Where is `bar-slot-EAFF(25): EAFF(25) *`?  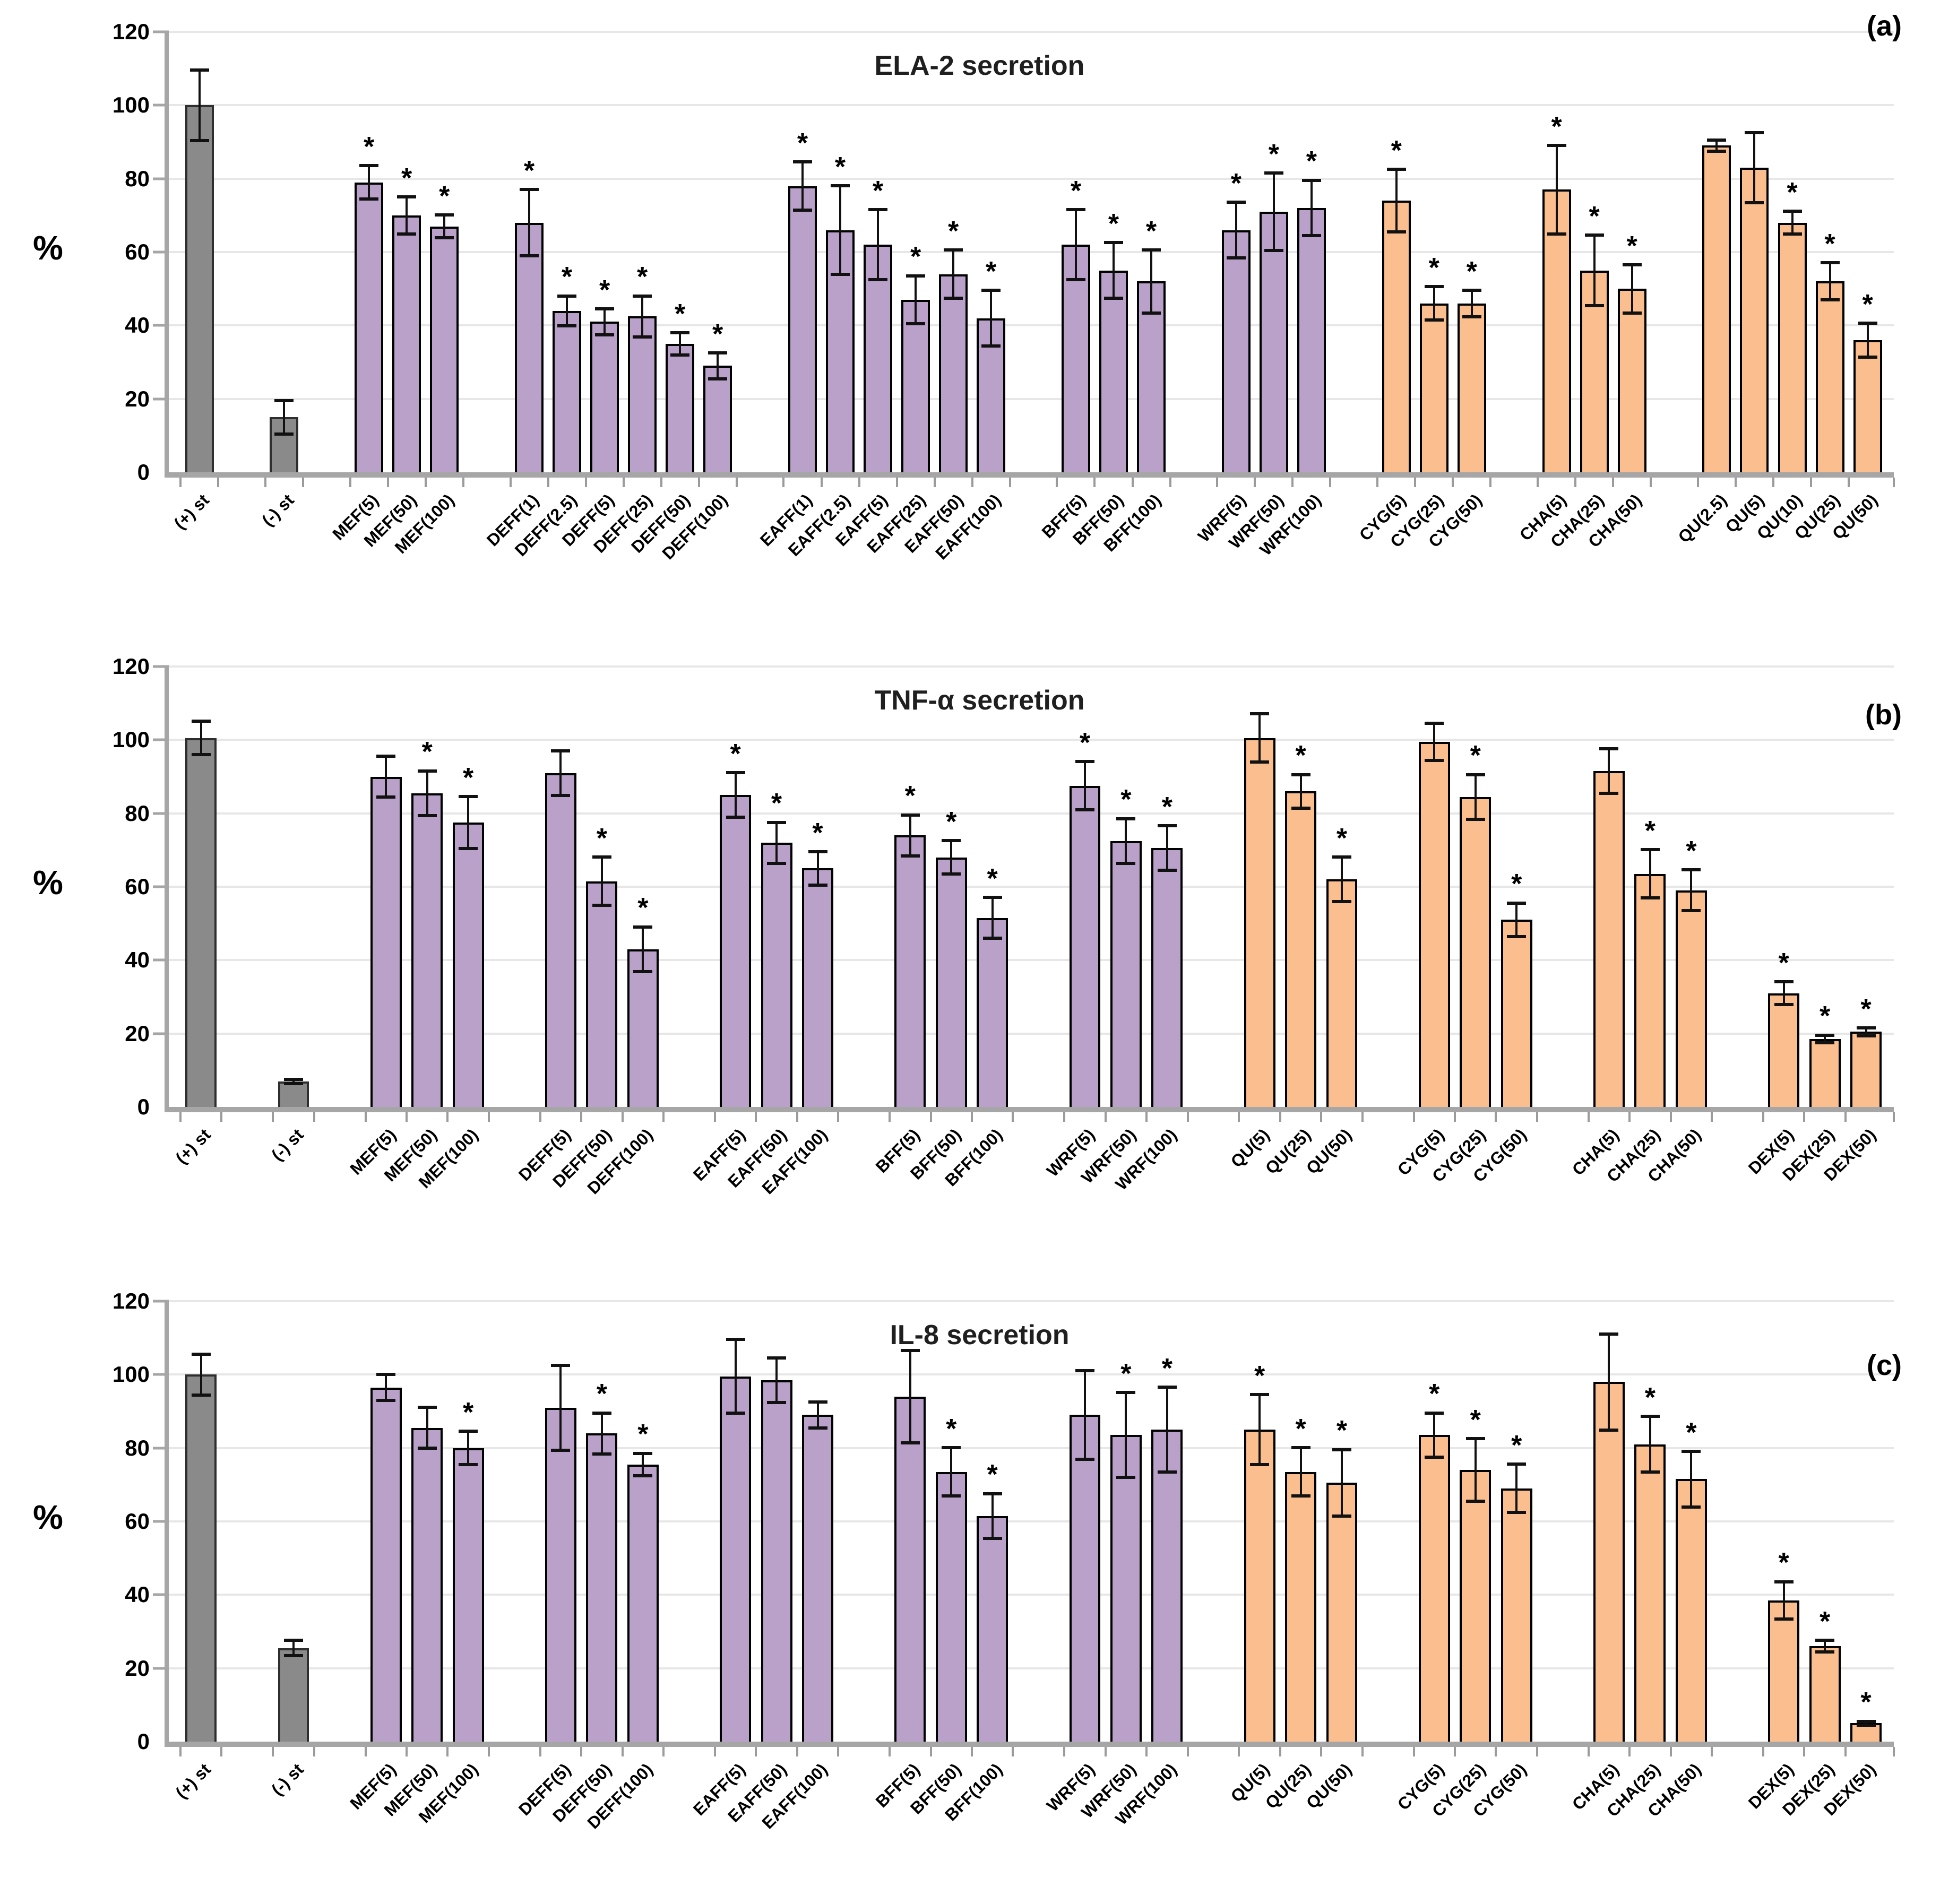 bar-slot-EAFF(25): EAFF(25) * is located at coordinates (899, 294).